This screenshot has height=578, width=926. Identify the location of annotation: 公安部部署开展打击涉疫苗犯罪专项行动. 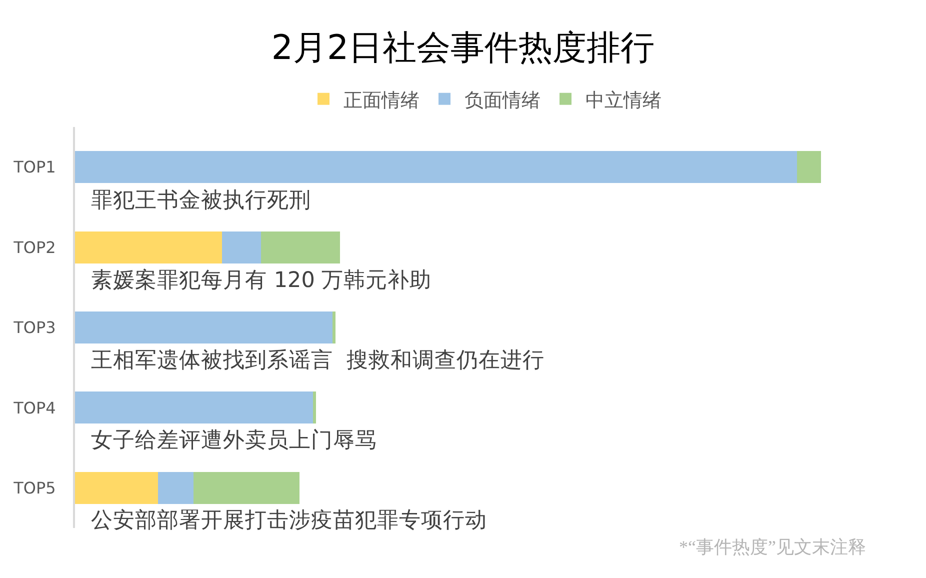
(289, 520).